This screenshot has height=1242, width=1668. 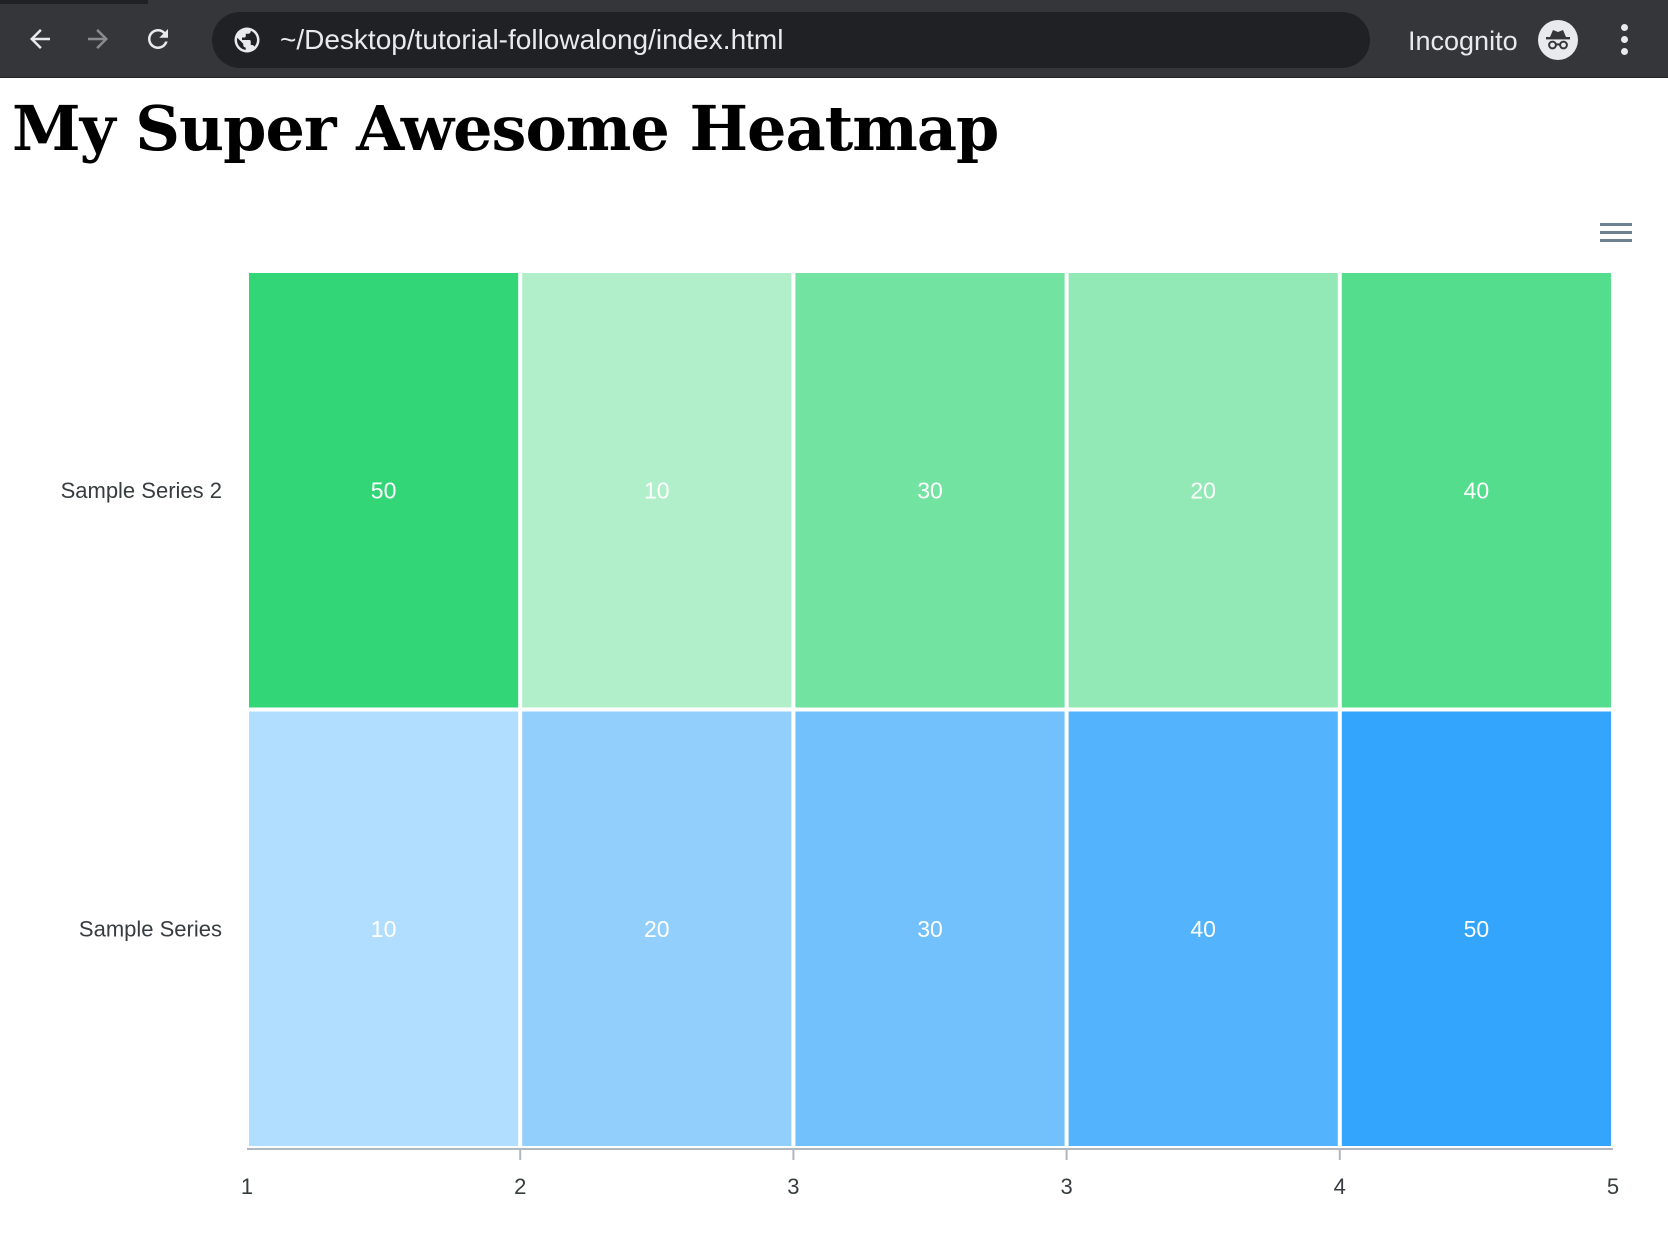 I want to click on x-axis-tick-label: 2, so click(x=520, y=1186).